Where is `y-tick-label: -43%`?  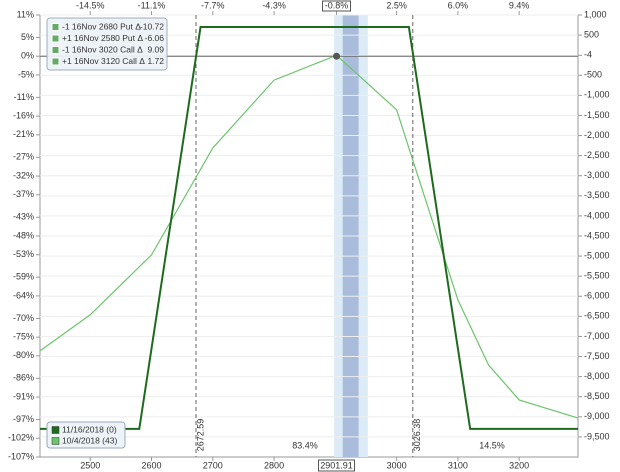 y-tick-label: -43% is located at coordinates (23, 217).